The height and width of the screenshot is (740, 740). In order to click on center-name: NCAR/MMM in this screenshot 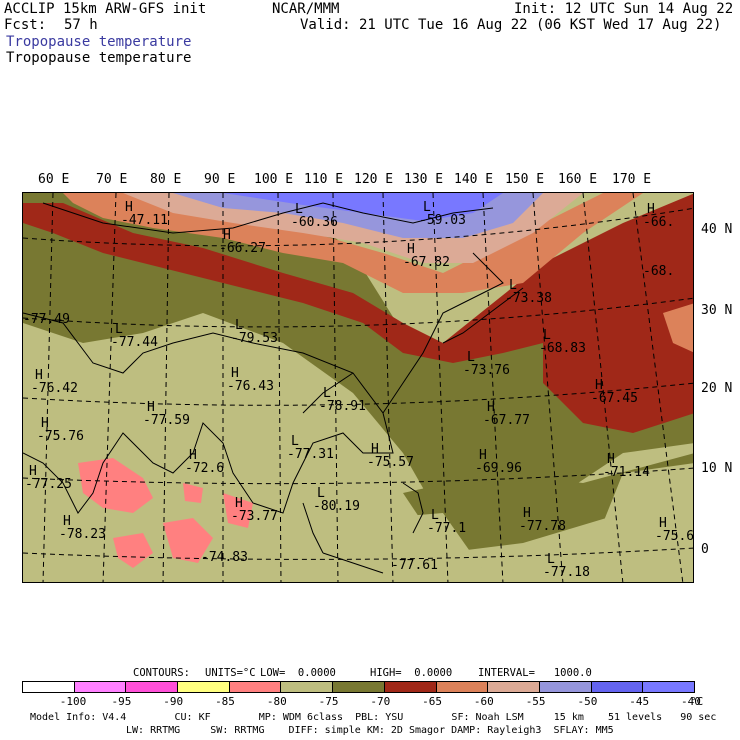, I will do `click(306, 9)`.